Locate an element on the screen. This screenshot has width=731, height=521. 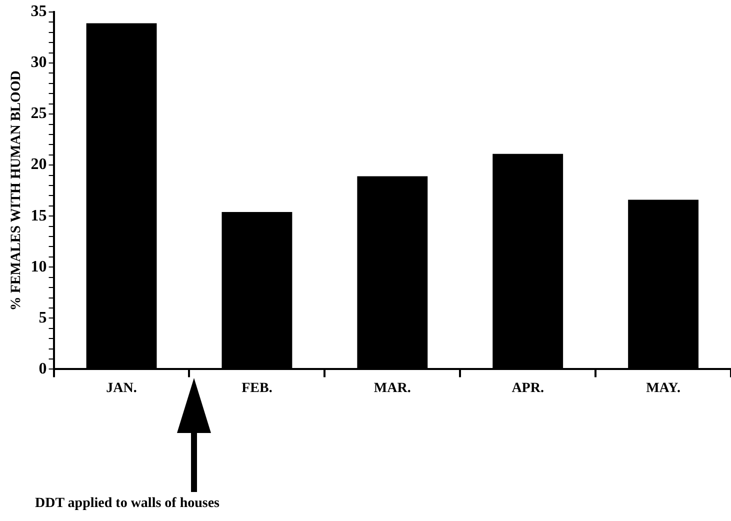
y-tick-label: 0 is located at coordinates (42, 369).